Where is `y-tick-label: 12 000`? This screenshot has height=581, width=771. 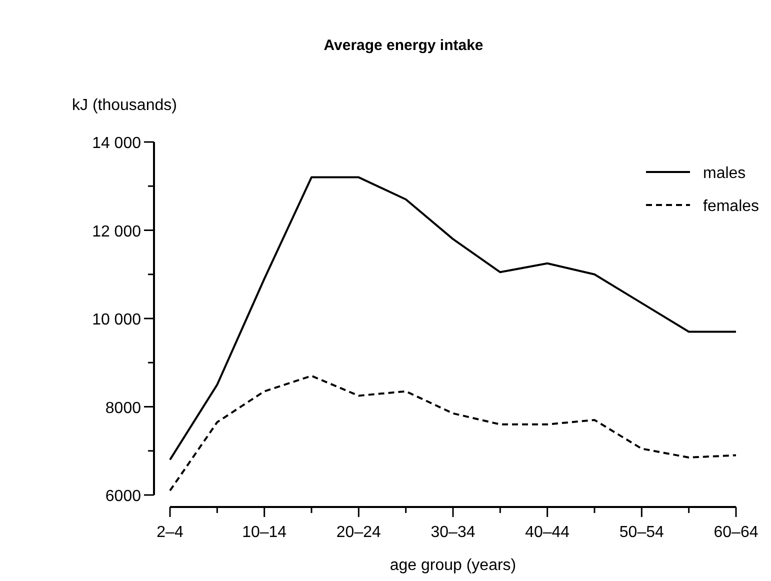
y-tick-label: 12 000 is located at coordinates (117, 231).